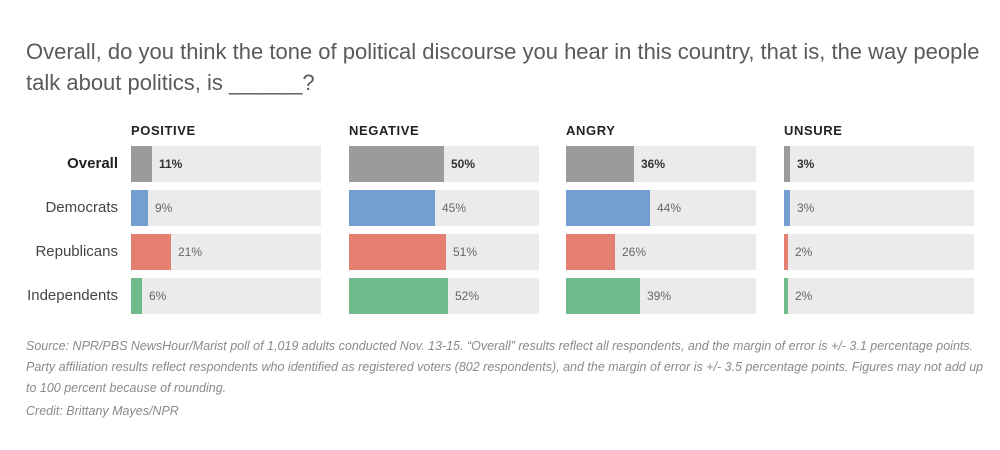  Describe the element at coordinates (463, 164) in the screenshot. I see `data-label-negative-overall: 50%` at that location.